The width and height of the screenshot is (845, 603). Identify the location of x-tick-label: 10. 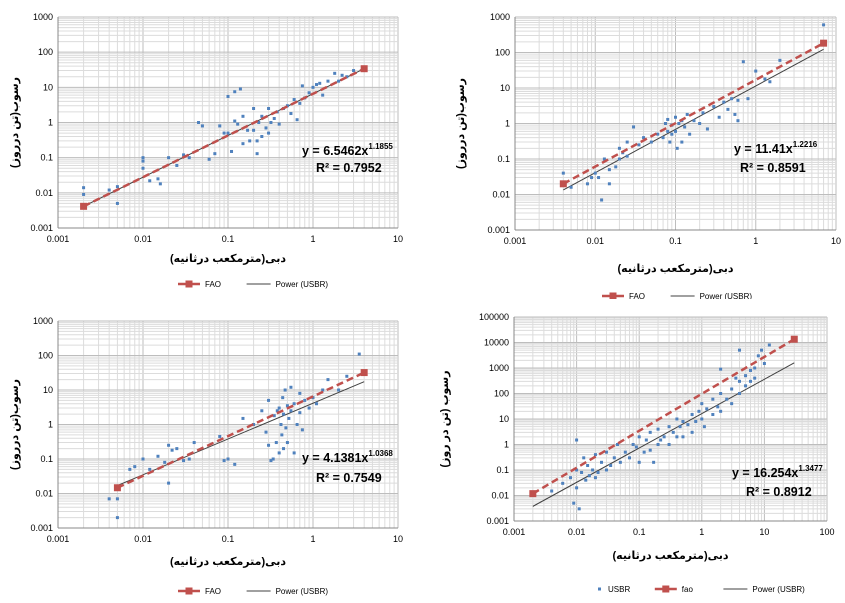
(836, 241).